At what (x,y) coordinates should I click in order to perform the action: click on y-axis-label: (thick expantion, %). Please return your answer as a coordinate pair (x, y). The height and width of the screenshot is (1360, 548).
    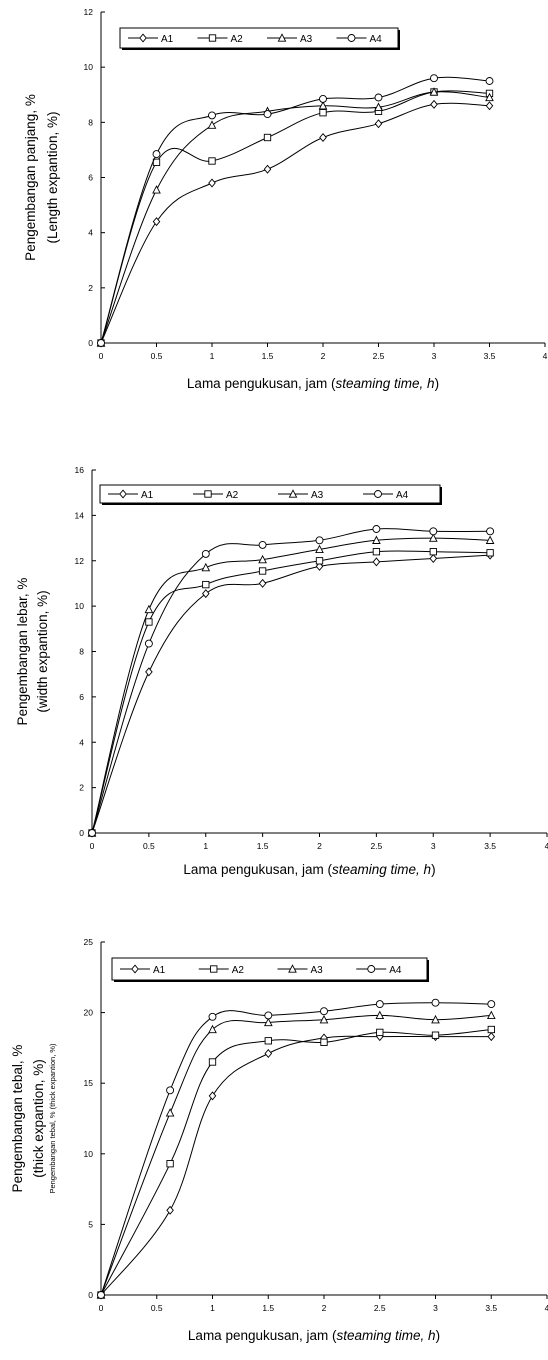
    Looking at the image, I should click on (38, 1118).